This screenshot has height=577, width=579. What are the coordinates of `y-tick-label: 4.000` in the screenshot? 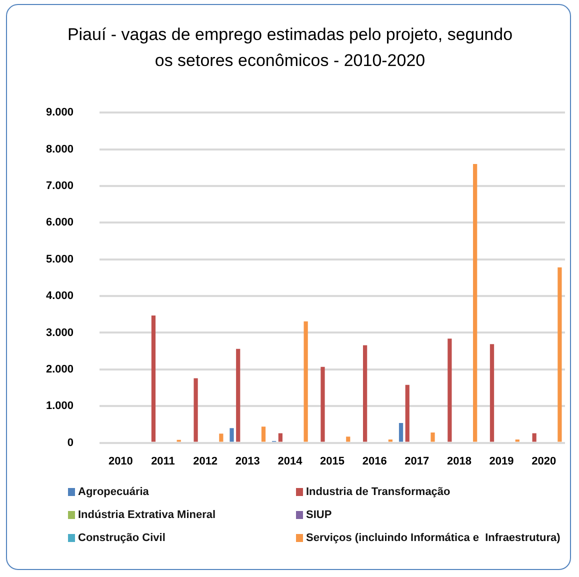 It's located at (60, 296).